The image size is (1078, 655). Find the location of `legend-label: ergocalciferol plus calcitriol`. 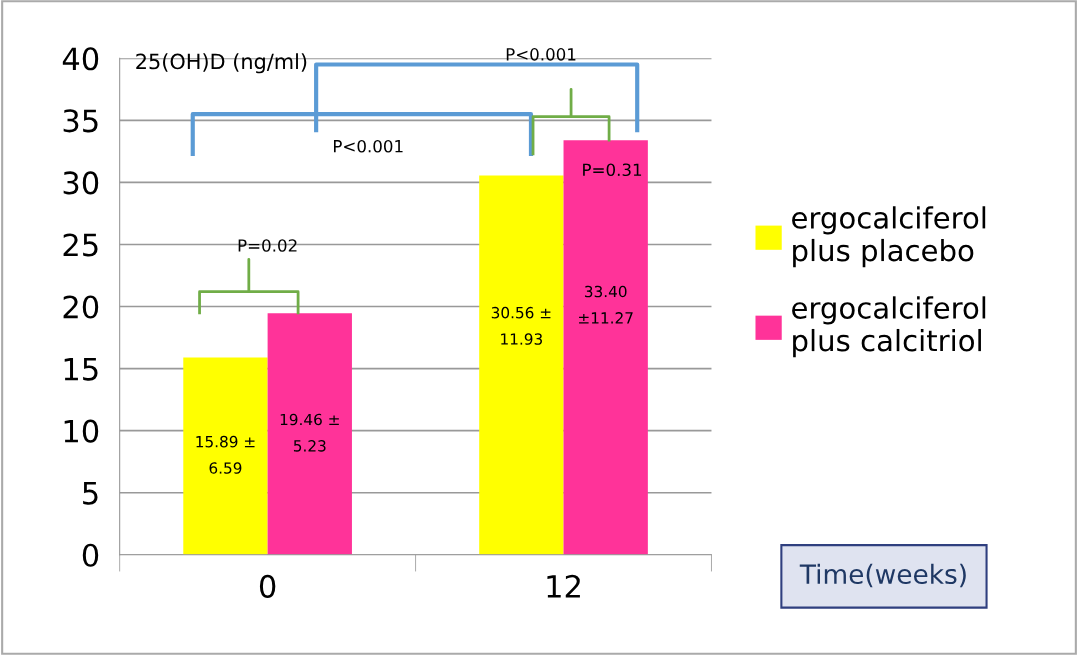

legend-label: ergocalciferol plus calcitriol is located at coordinates (889, 327).